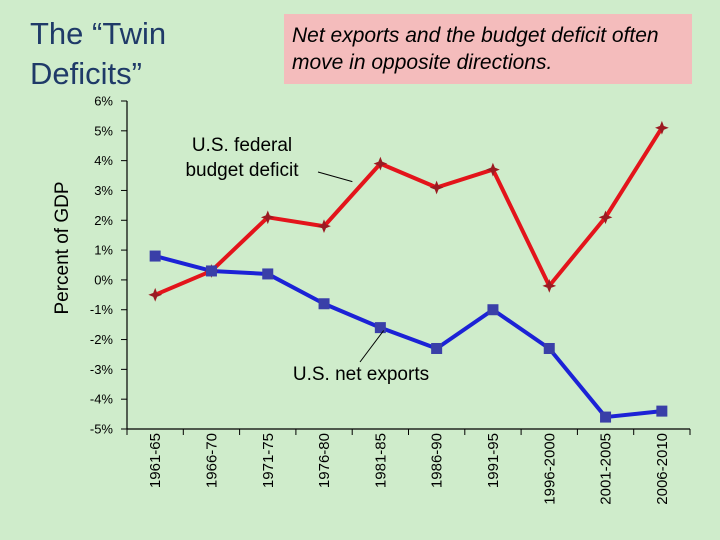 This screenshot has width=720, height=540. I want to click on y-tick-label: -3%, so click(102, 369).